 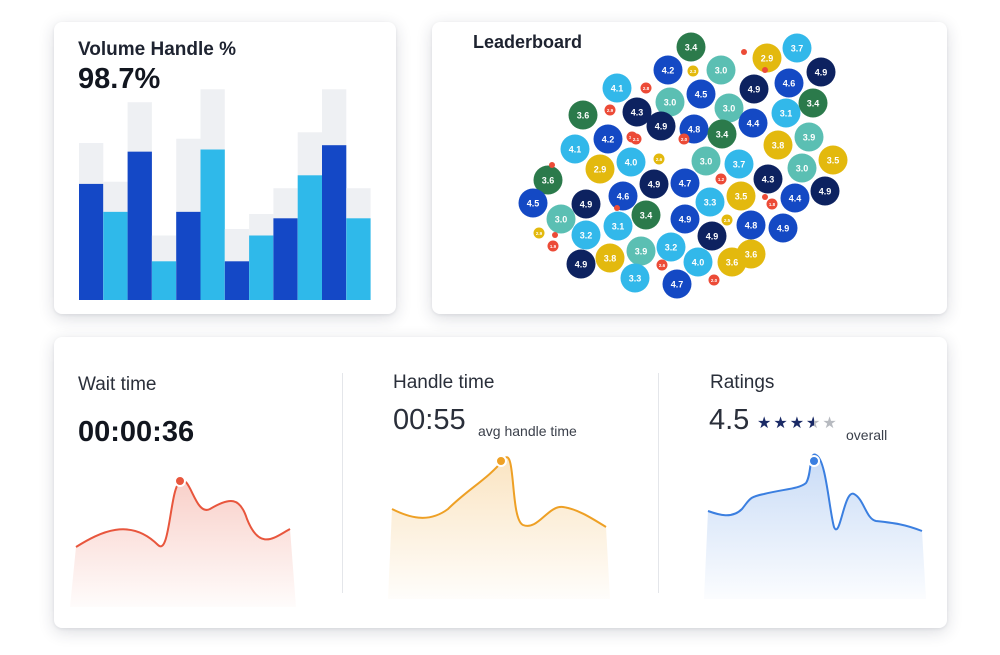 What do you see at coordinates (444, 382) in the screenshot?
I see `handle-time-title: Handle time` at bounding box center [444, 382].